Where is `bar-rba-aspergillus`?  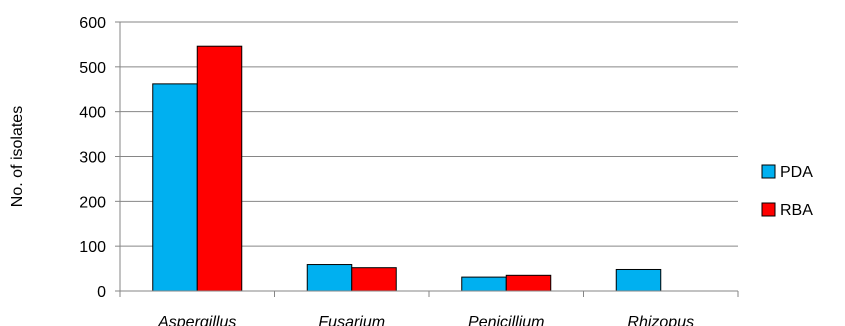
bar-rba-aspergillus is located at coordinates (219, 168).